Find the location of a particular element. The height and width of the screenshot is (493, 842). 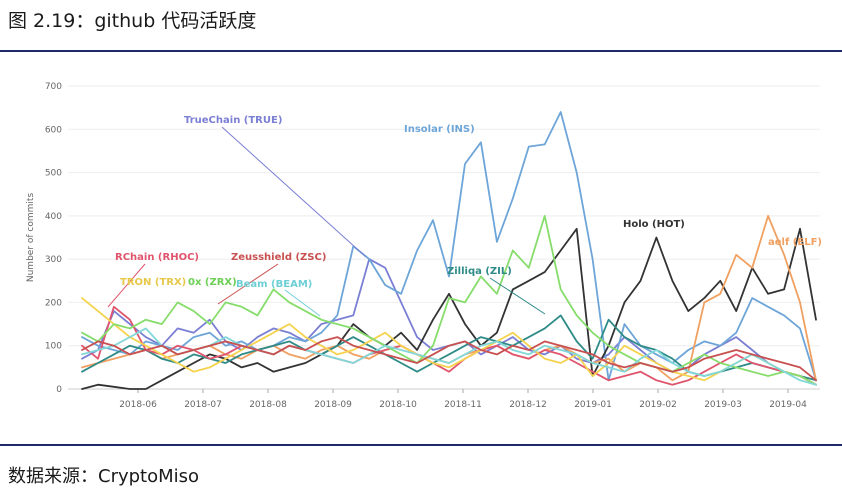

annotation-label: RChain (RHOC) is located at coordinates (157, 257).